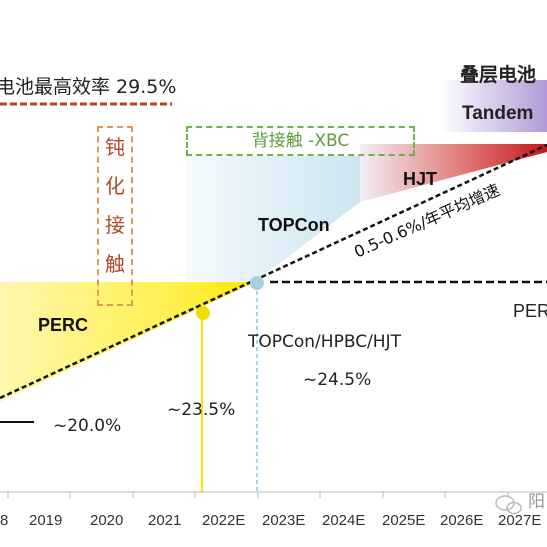 The height and width of the screenshot is (547, 547). I want to click on passivation-contact-box: 钝 化 接 触, so click(115, 216).